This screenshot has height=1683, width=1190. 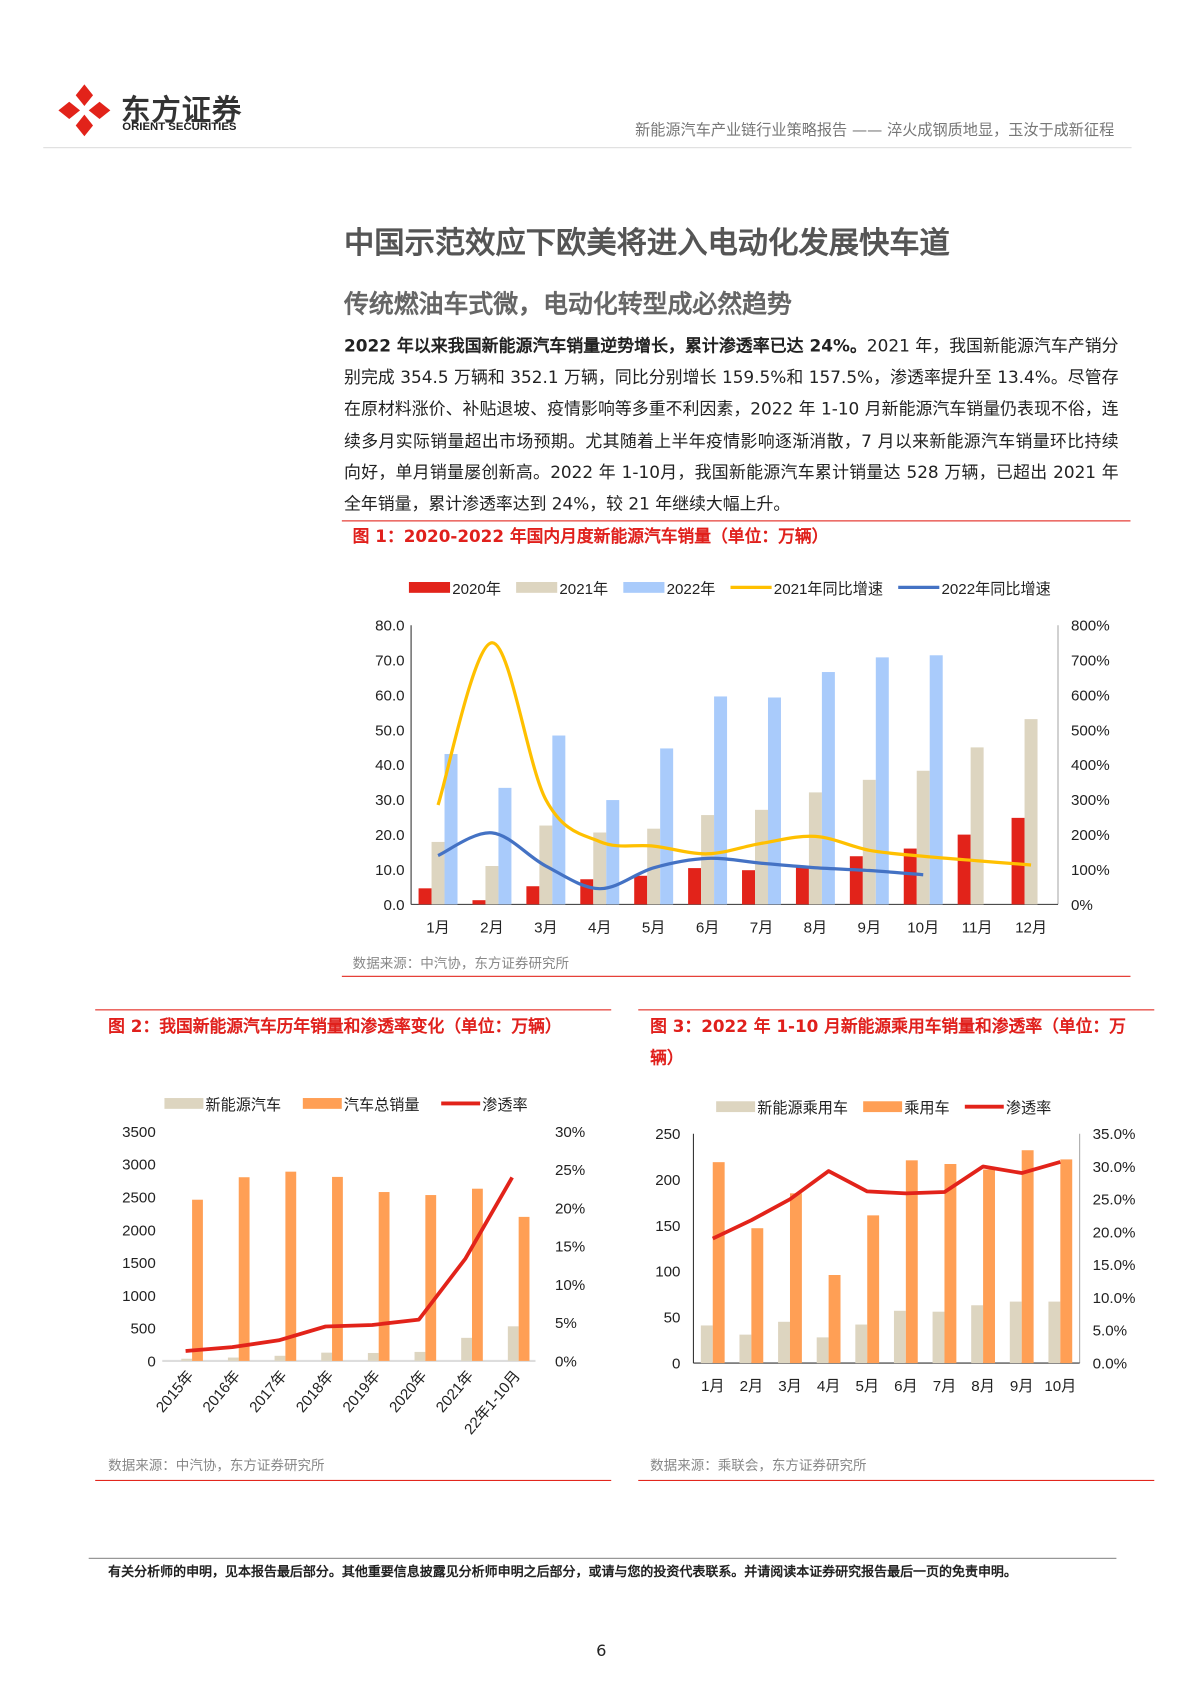 What do you see at coordinates (923, 928) in the screenshot?
I see `fig1-x-tick-label: 10月` at bounding box center [923, 928].